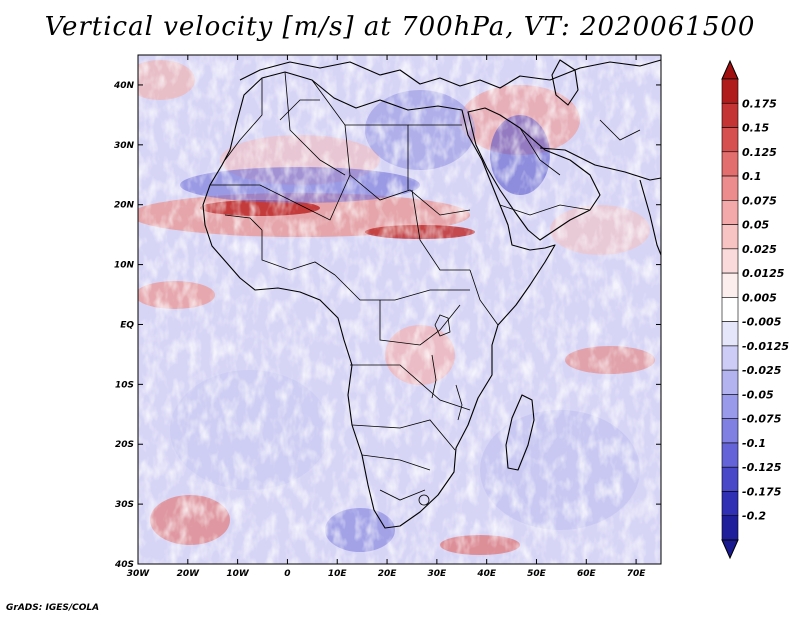  I want to click on lat-label: 40S, so click(124, 565).